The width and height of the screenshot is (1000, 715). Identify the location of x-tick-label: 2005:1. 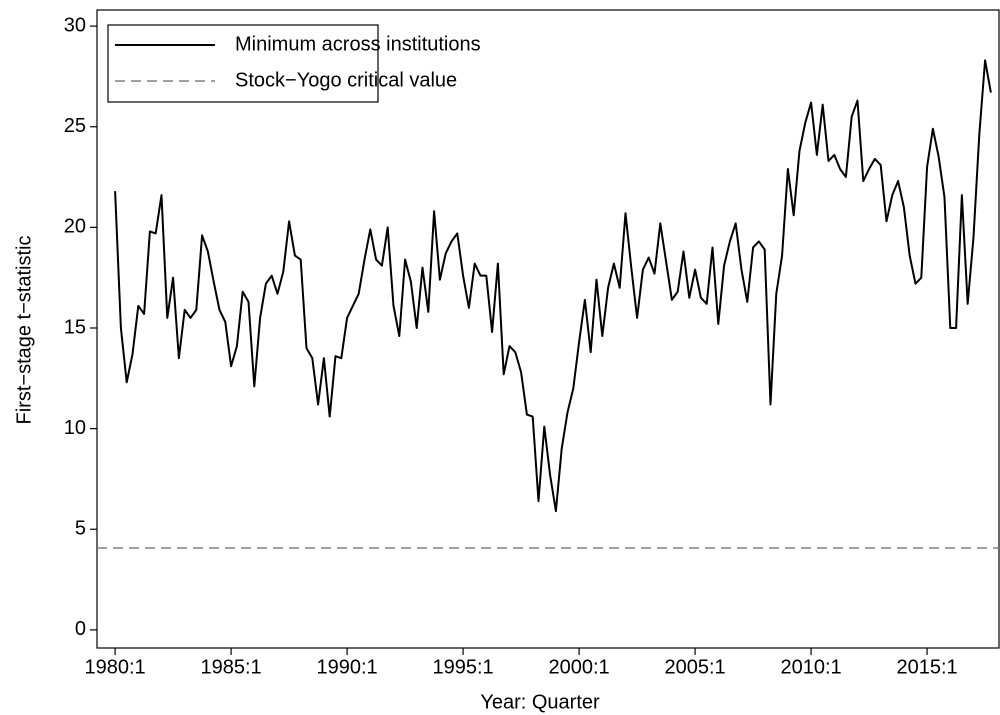
(694, 667).